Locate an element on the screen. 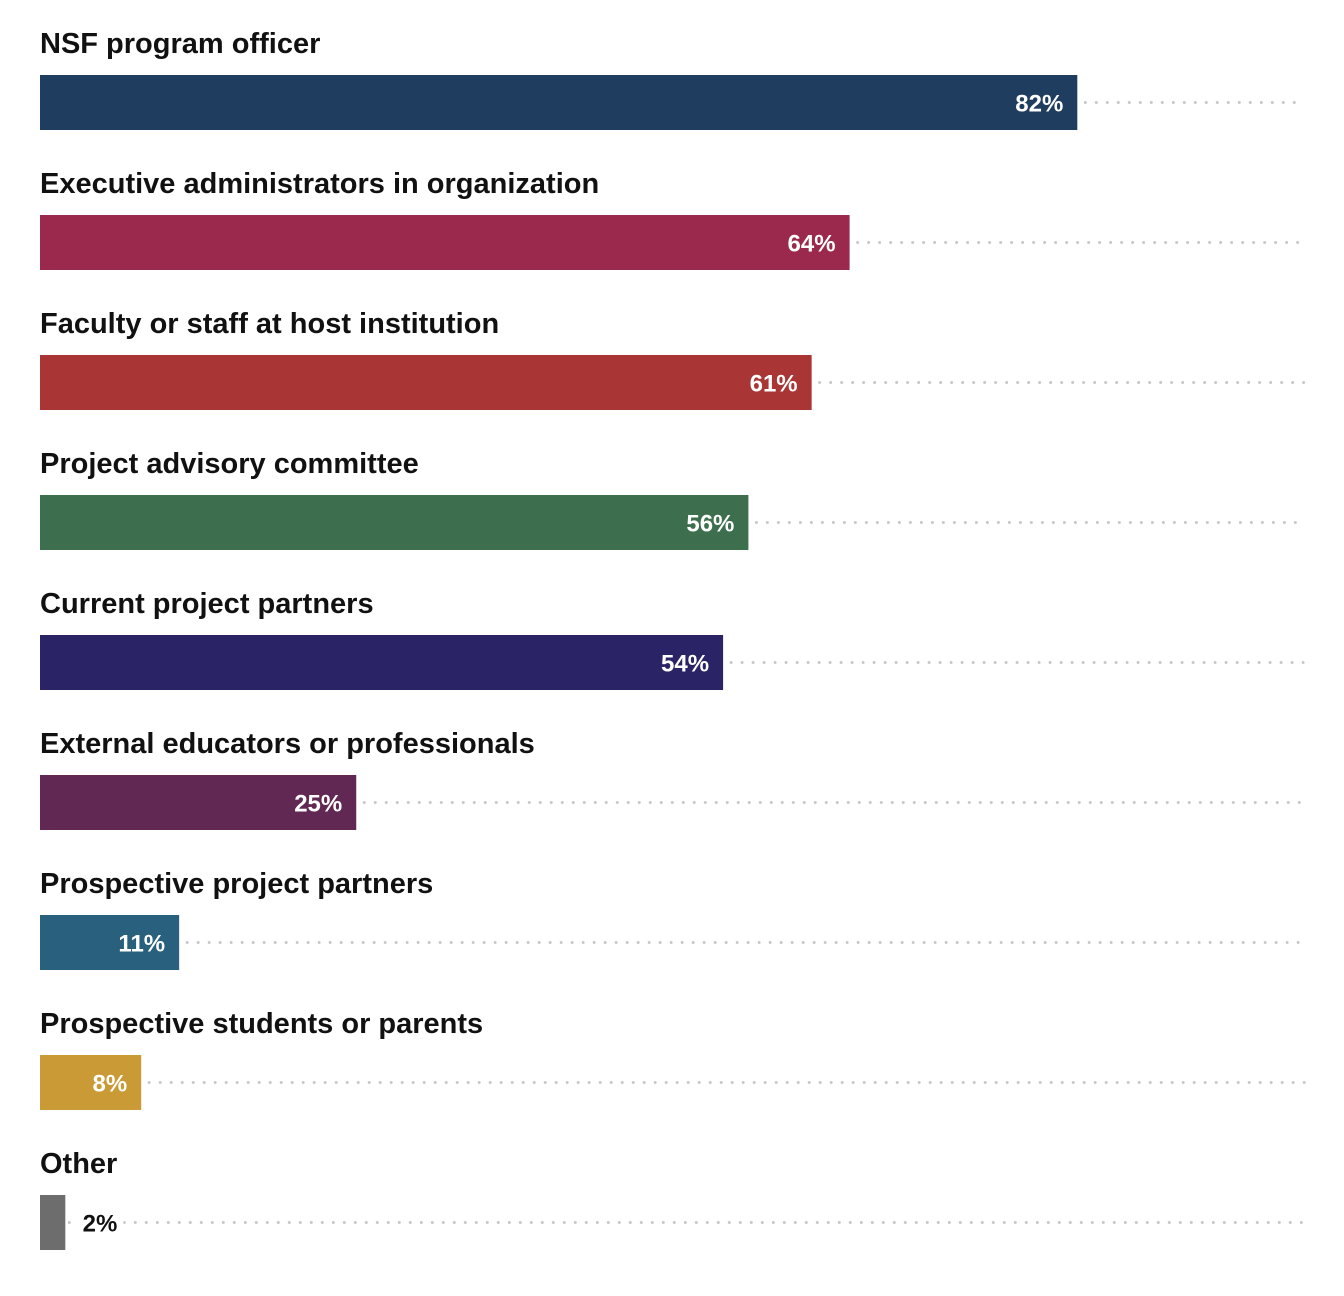 The image size is (1344, 1296). bar-group: Project advisory committee 56% is located at coordinates (673, 499).